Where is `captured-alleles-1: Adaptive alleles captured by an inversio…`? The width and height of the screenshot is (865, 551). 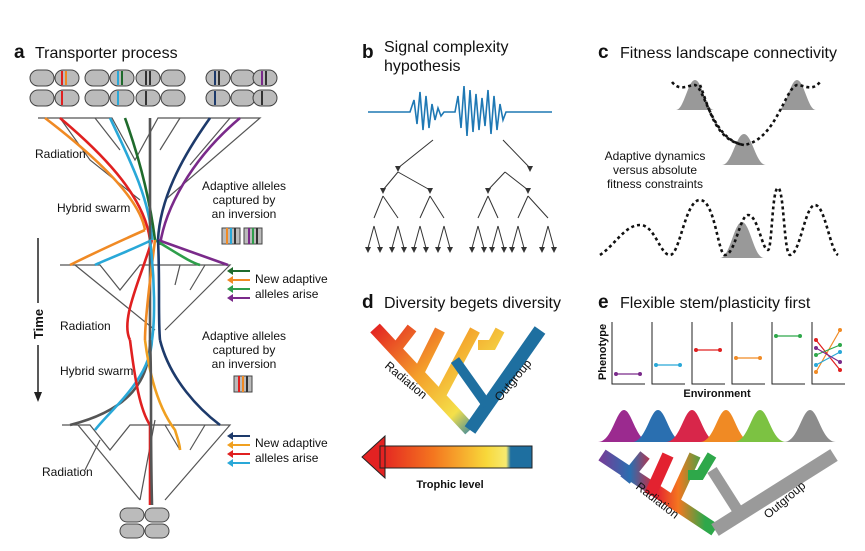 captured-alleles-1: Adaptive alleles captured by an inversio… is located at coordinates (244, 212).